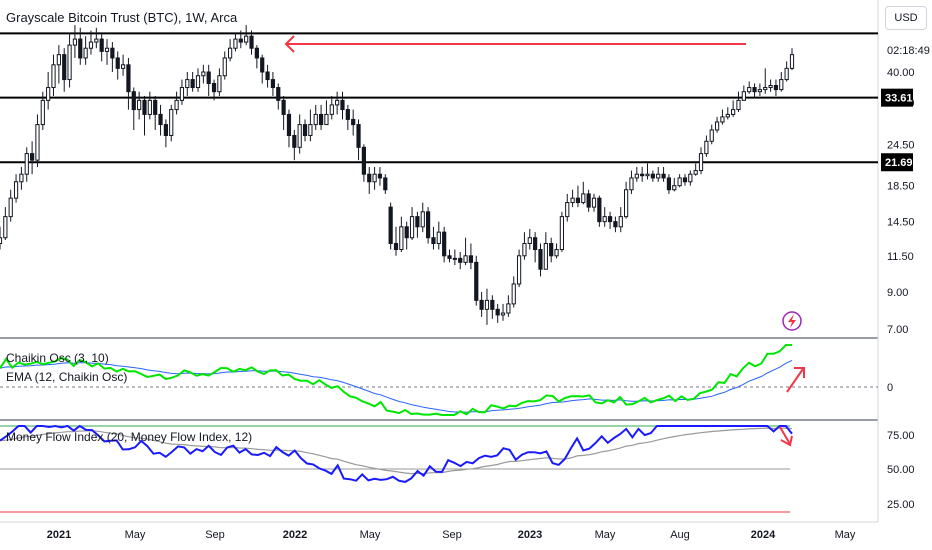 Image resolution: width=932 pixels, height=550 pixels. What do you see at coordinates (901, 145) in the screenshot?
I see `price-tick: 24.50` at bounding box center [901, 145].